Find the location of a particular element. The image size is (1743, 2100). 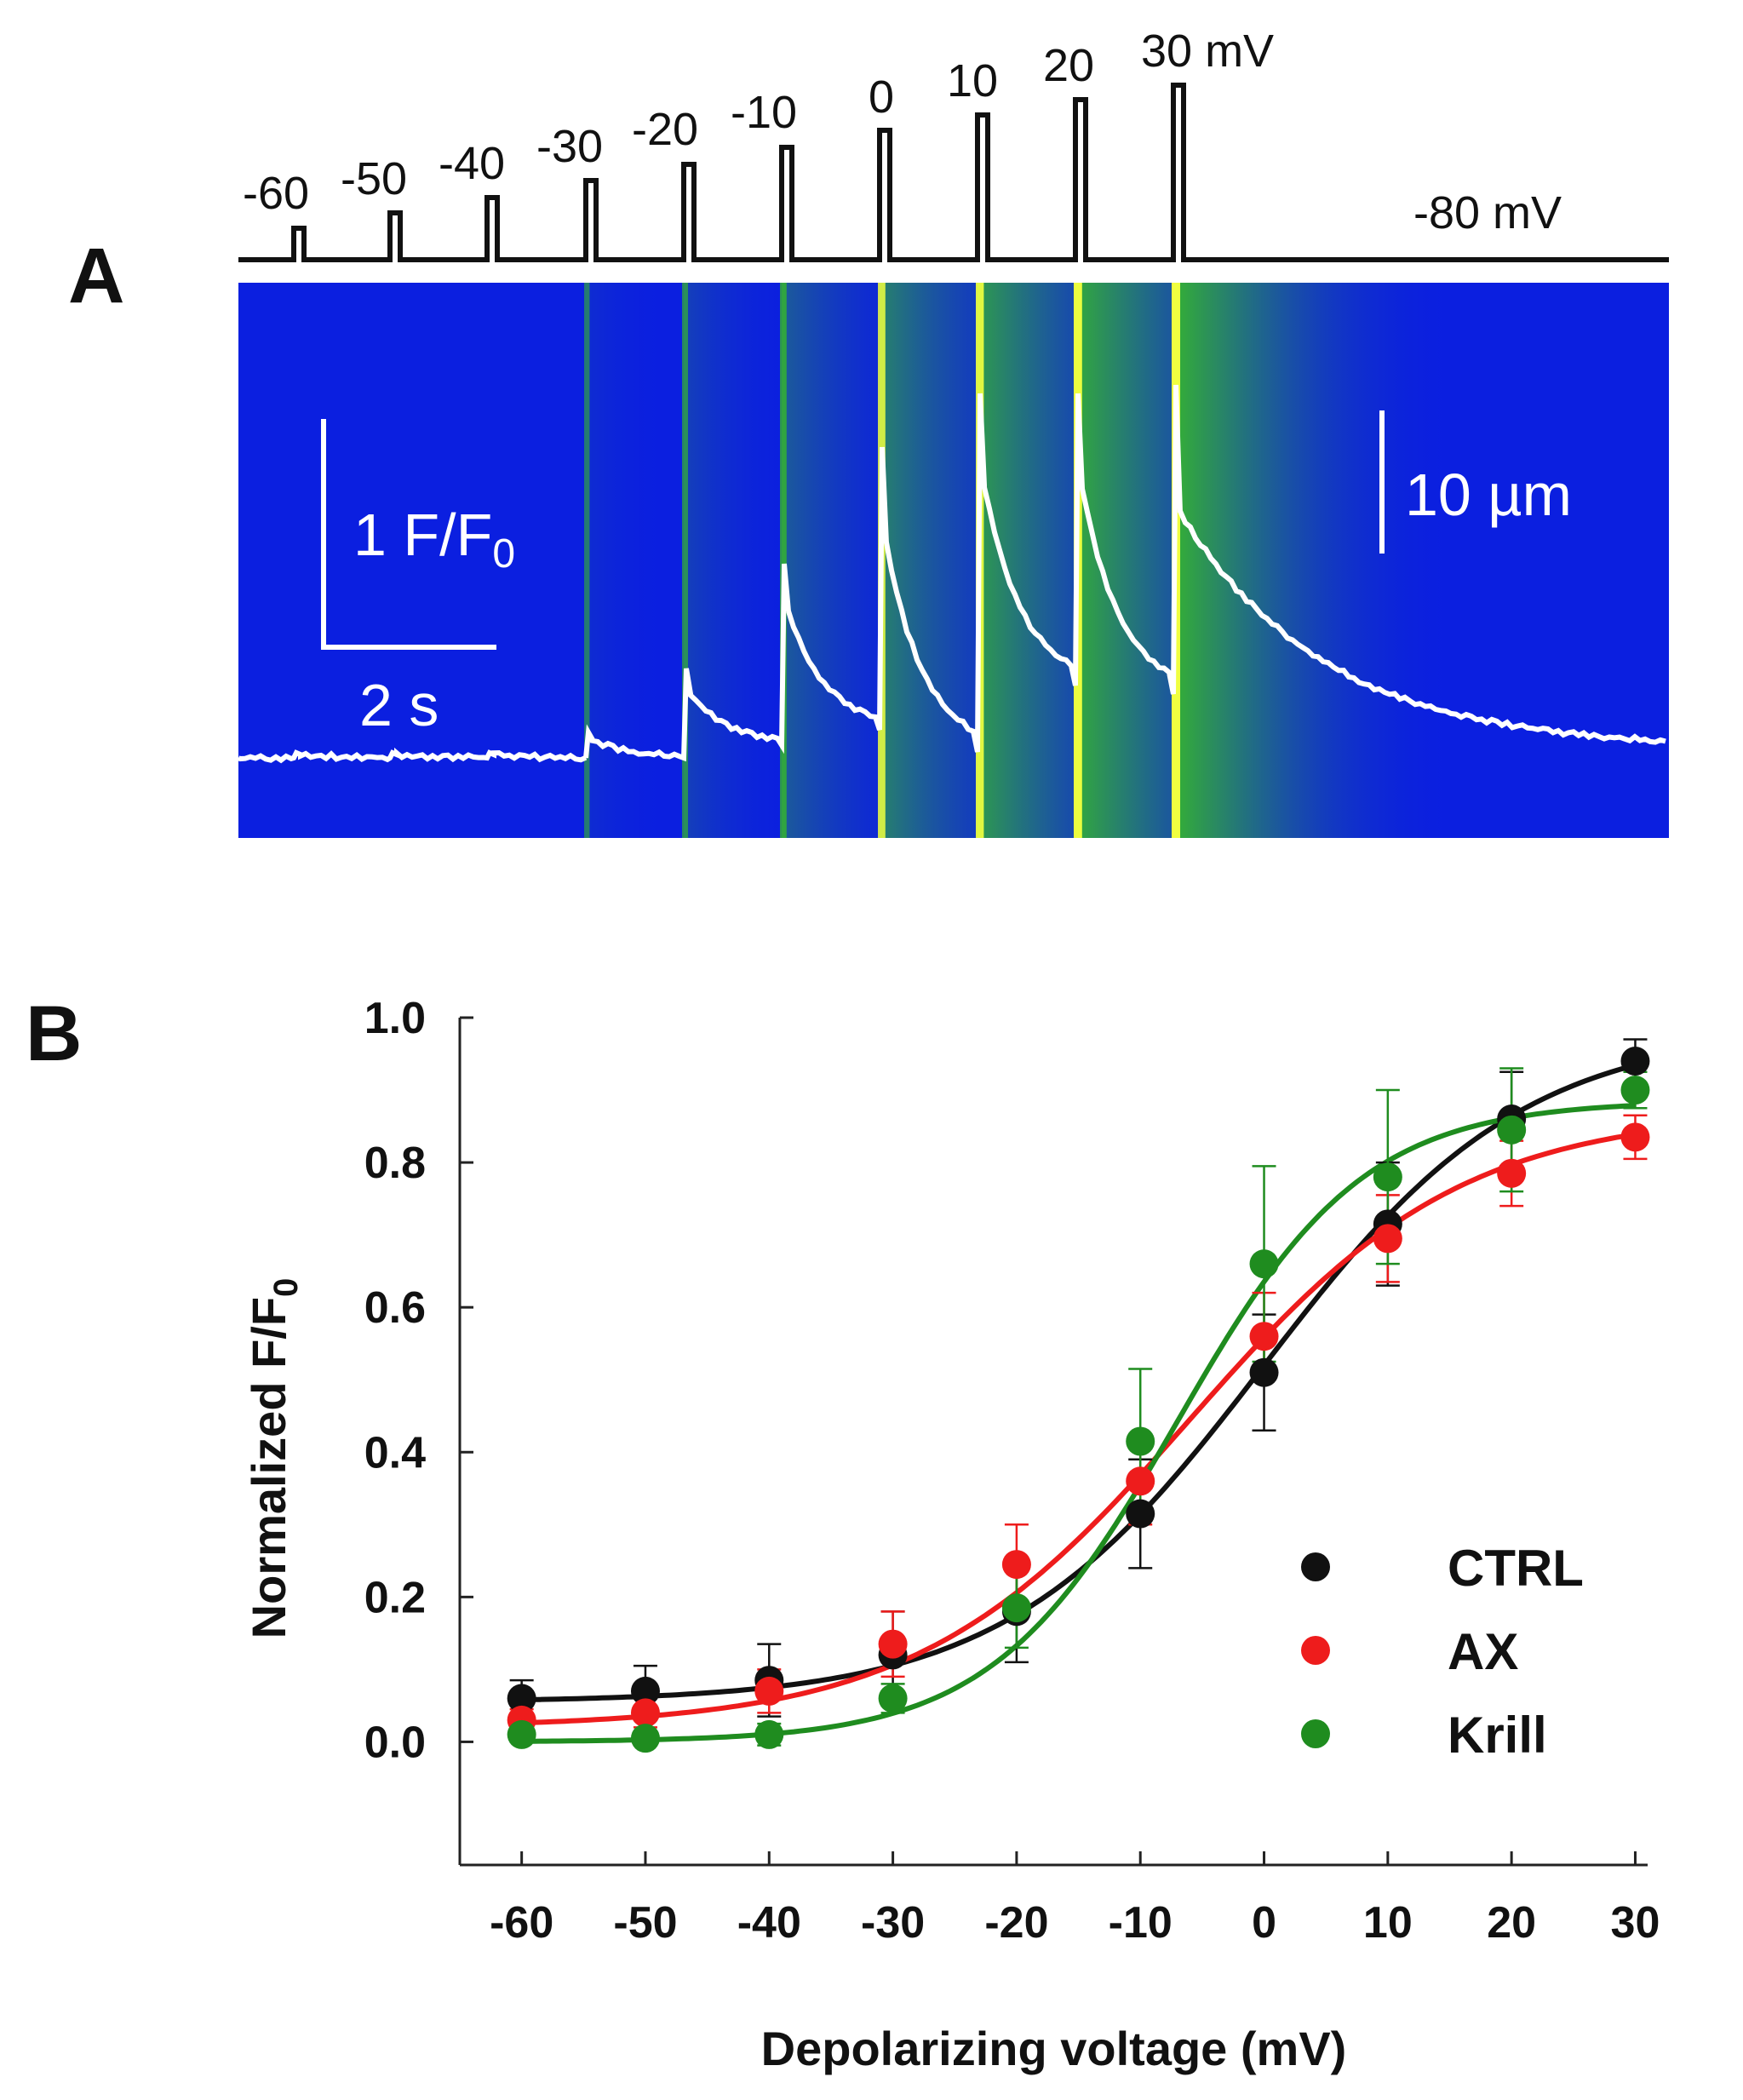

legend-label-krill: Krill is located at coordinates (1497, 1735).